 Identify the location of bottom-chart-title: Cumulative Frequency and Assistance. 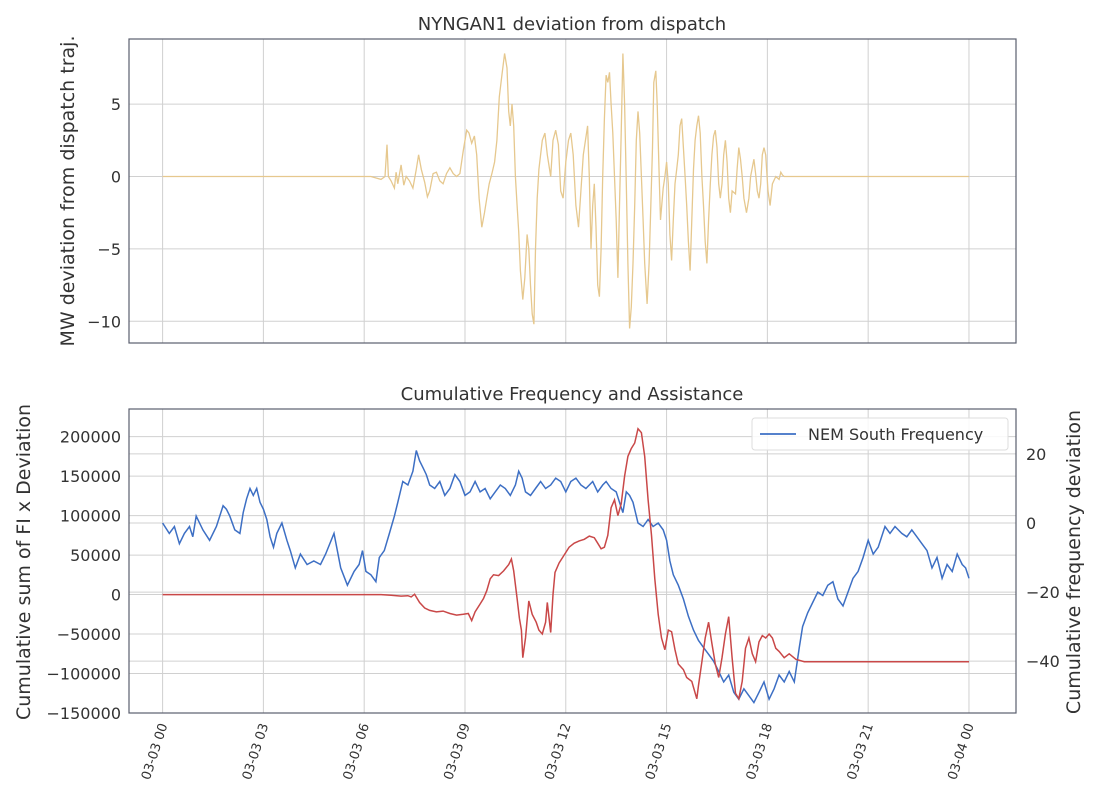
(572, 394).